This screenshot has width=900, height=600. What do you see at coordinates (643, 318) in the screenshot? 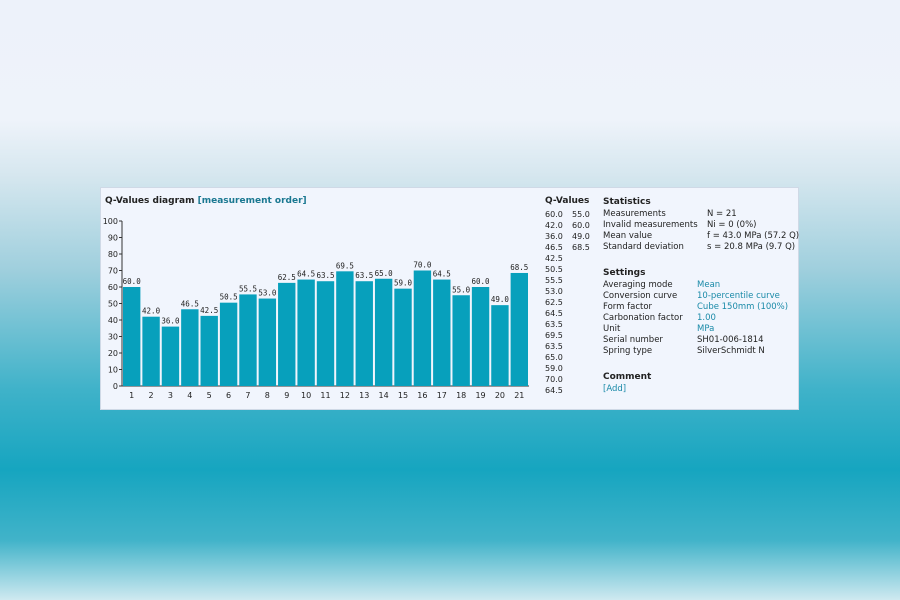
I see `setting-label: Carbonation factor` at bounding box center [643, 318].